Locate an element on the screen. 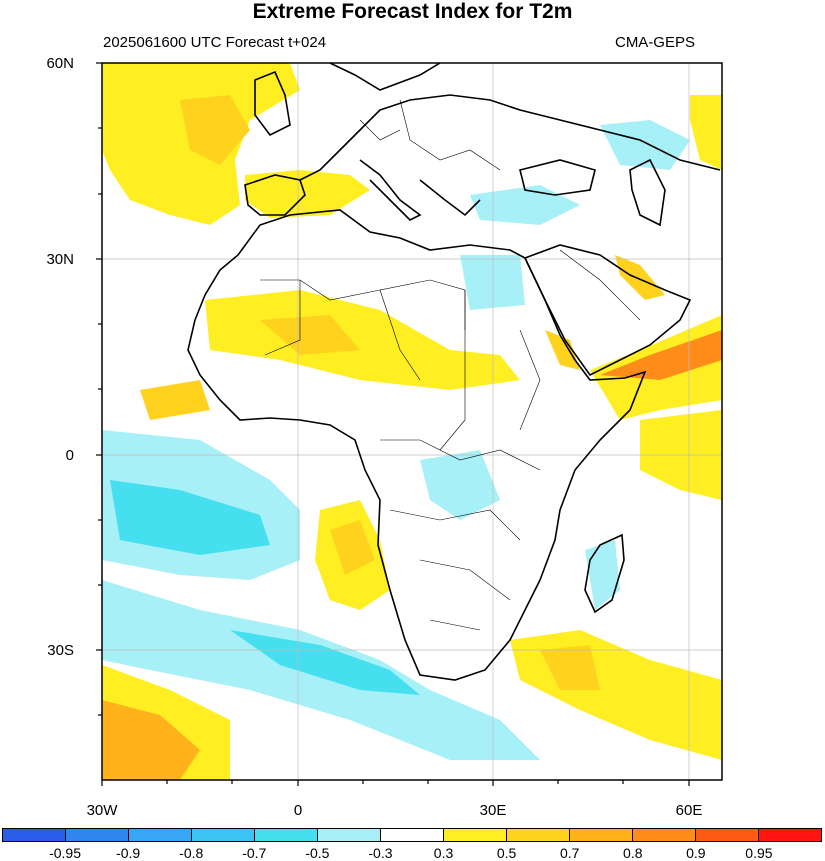  warm-region-red-sea is located at coordinates (562, 350).